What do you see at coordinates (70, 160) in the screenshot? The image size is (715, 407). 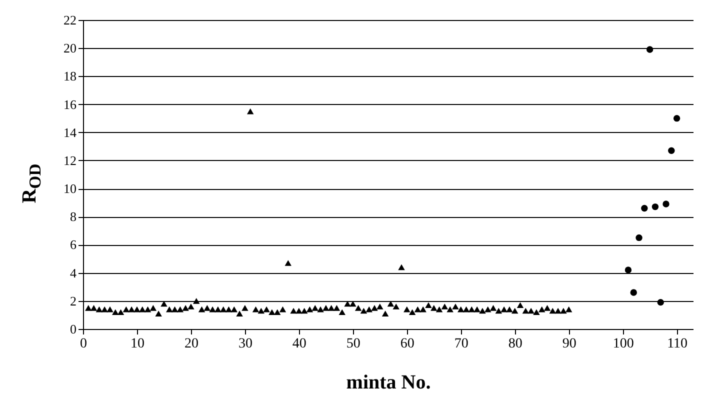 I see `y-tick-label: 12` at bounding box center [70, 160].